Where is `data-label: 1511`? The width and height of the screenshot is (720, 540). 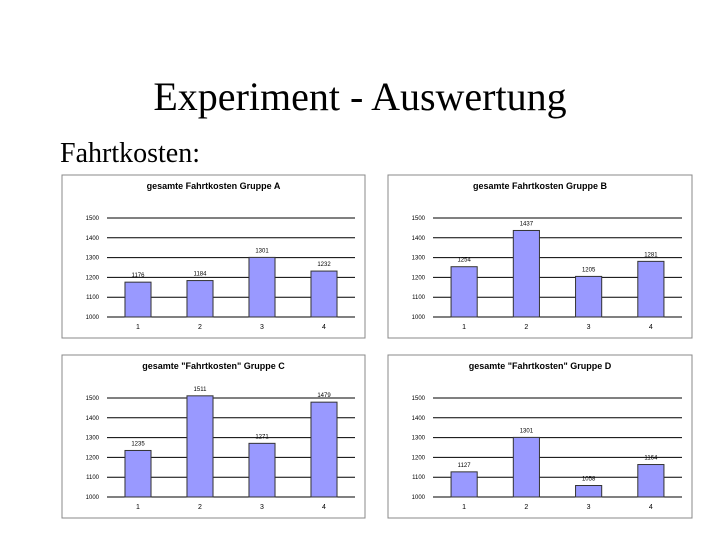
data-label: 1511 is located at coordinates (201, 390).